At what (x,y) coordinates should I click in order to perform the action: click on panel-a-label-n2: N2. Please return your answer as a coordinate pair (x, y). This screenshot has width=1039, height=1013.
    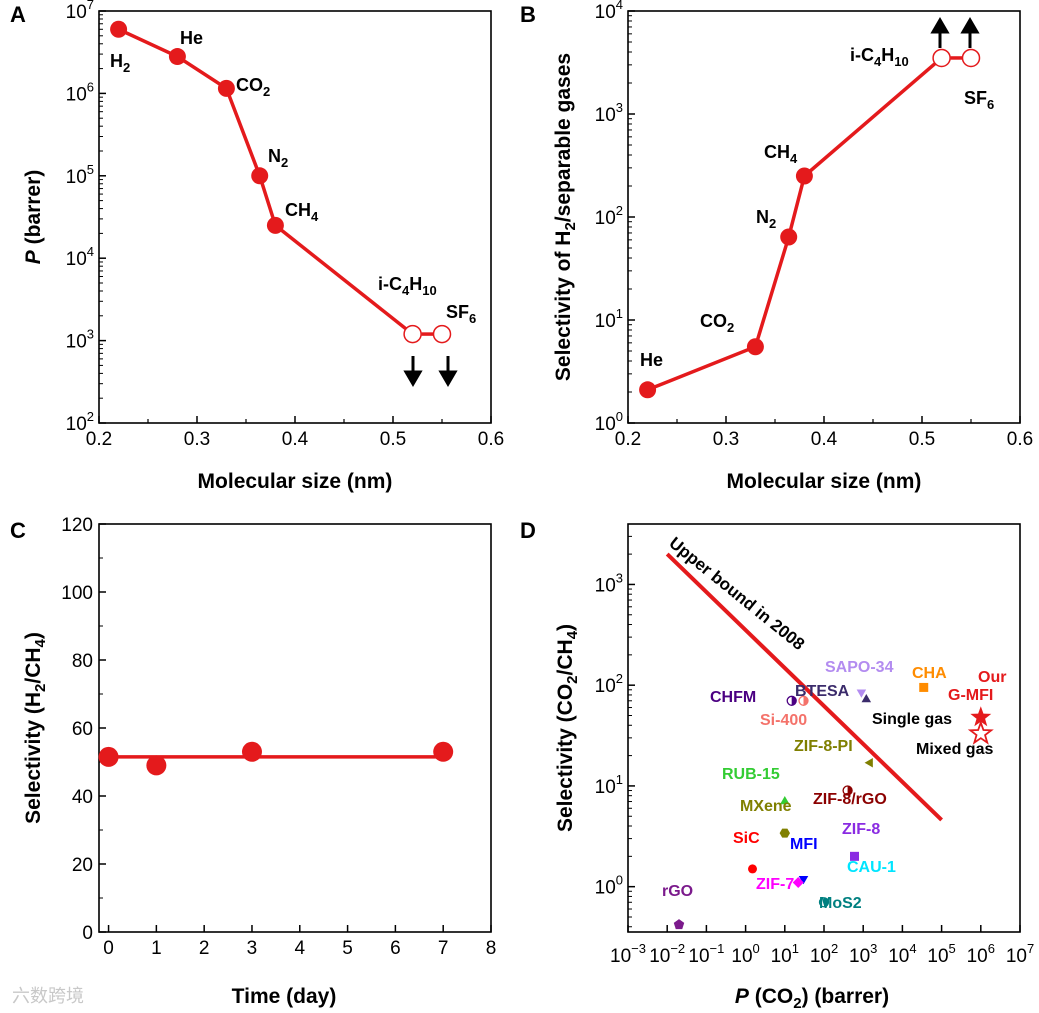
    Looking at the image, I should click on (278, 158).